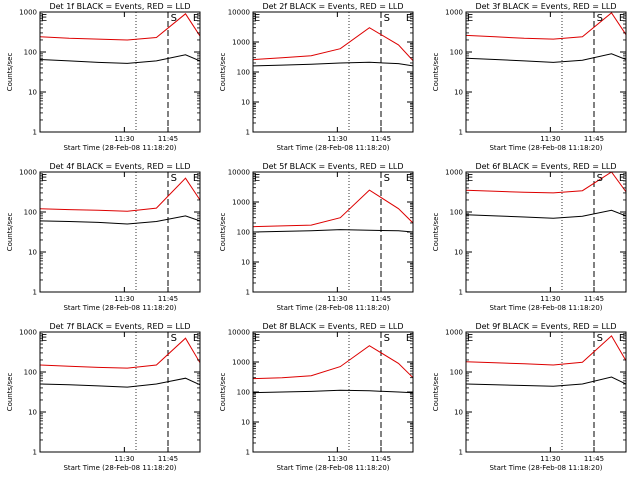 The height and width of the screenshot is (480, 640). What do you see at coordinates (545, 326) in the screenshot?
I see `chart-title: Det 9f BLACK = Events, RED = LLD` at bounding box center [545, 326].